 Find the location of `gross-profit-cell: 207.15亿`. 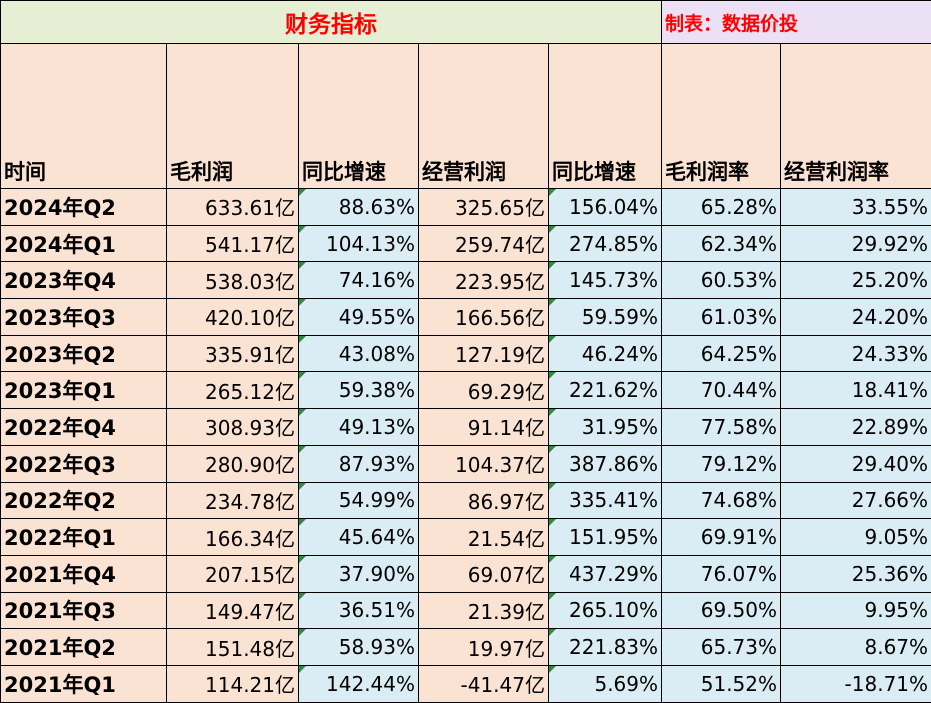

gross-profit-cell: 207.15亿 is located at coordinates (233, 573).